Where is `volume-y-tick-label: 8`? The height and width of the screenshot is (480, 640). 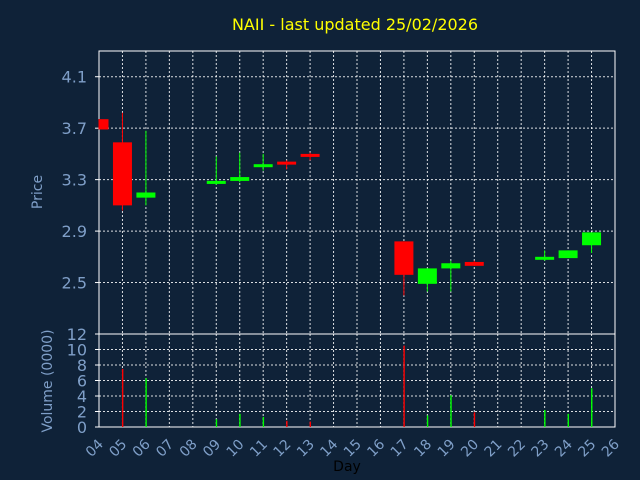
volume-y-tick-label: 8 is located at coordinates (82, 365).